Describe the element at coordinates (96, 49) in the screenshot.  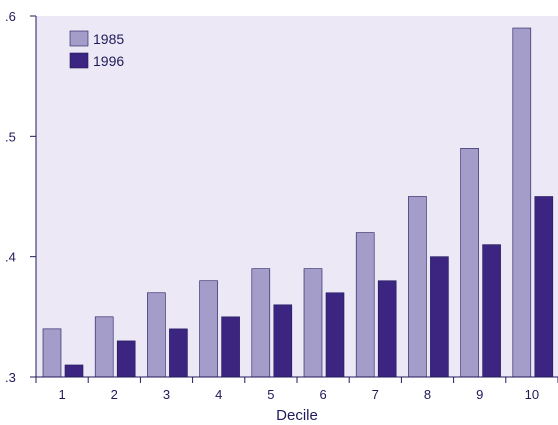
I see `legend: 1985 1996` at that location.